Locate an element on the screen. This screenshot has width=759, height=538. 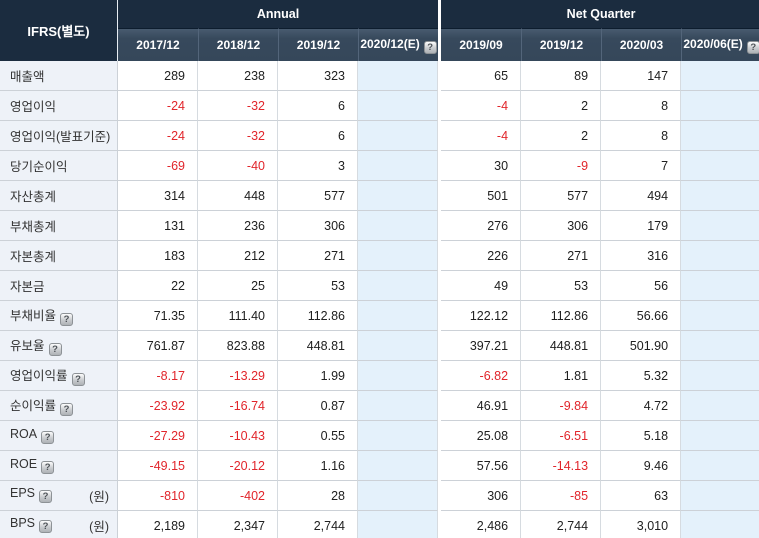
value-cell: 0.55 is located at coordinates (318, 436).